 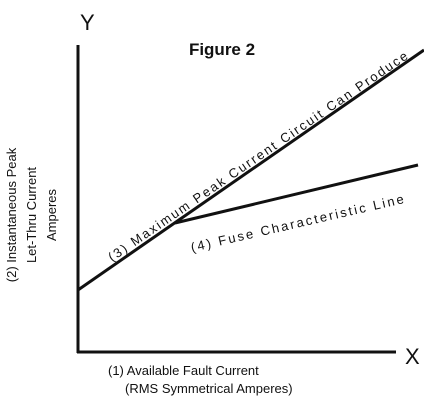 What do you see at coordinates (412, 356) in the screenshot?
I see `x-letter: X` at bounding box center [412, 356].